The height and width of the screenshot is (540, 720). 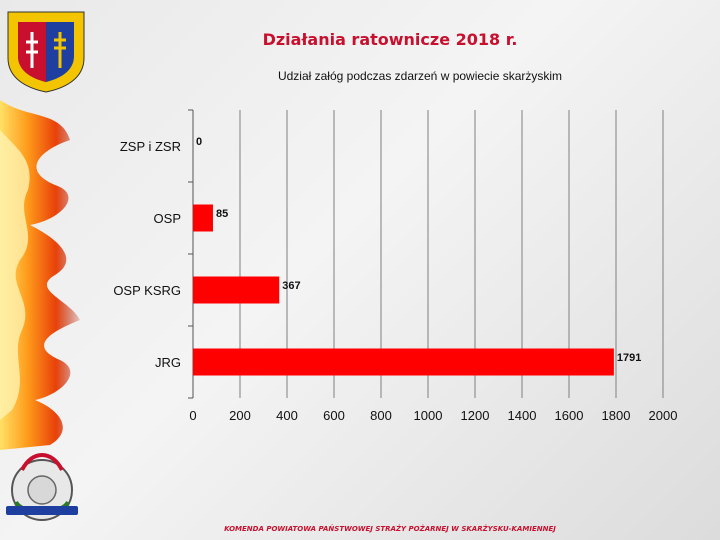 What do you see at coordinates (475, 415) in the screenshot?
I see `x-tick-label: 1200` at bounding box center [475, 415].